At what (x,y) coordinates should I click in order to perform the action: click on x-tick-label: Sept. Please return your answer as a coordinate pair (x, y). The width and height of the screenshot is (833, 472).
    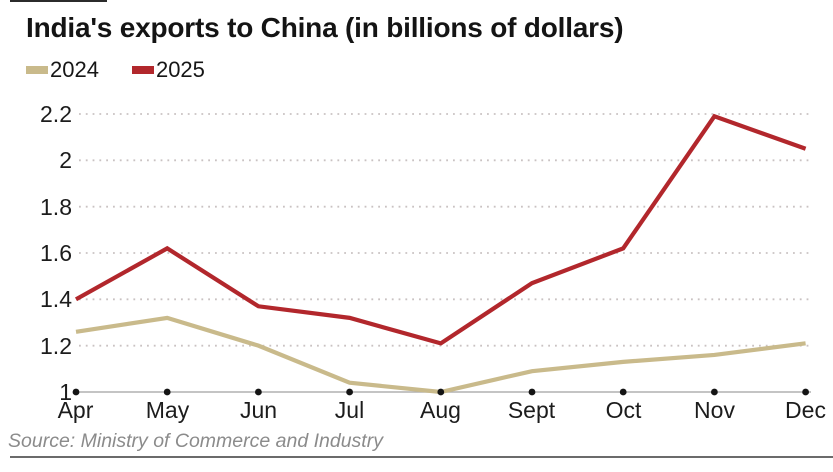
    Looking at the image, I should click on (531, 410).